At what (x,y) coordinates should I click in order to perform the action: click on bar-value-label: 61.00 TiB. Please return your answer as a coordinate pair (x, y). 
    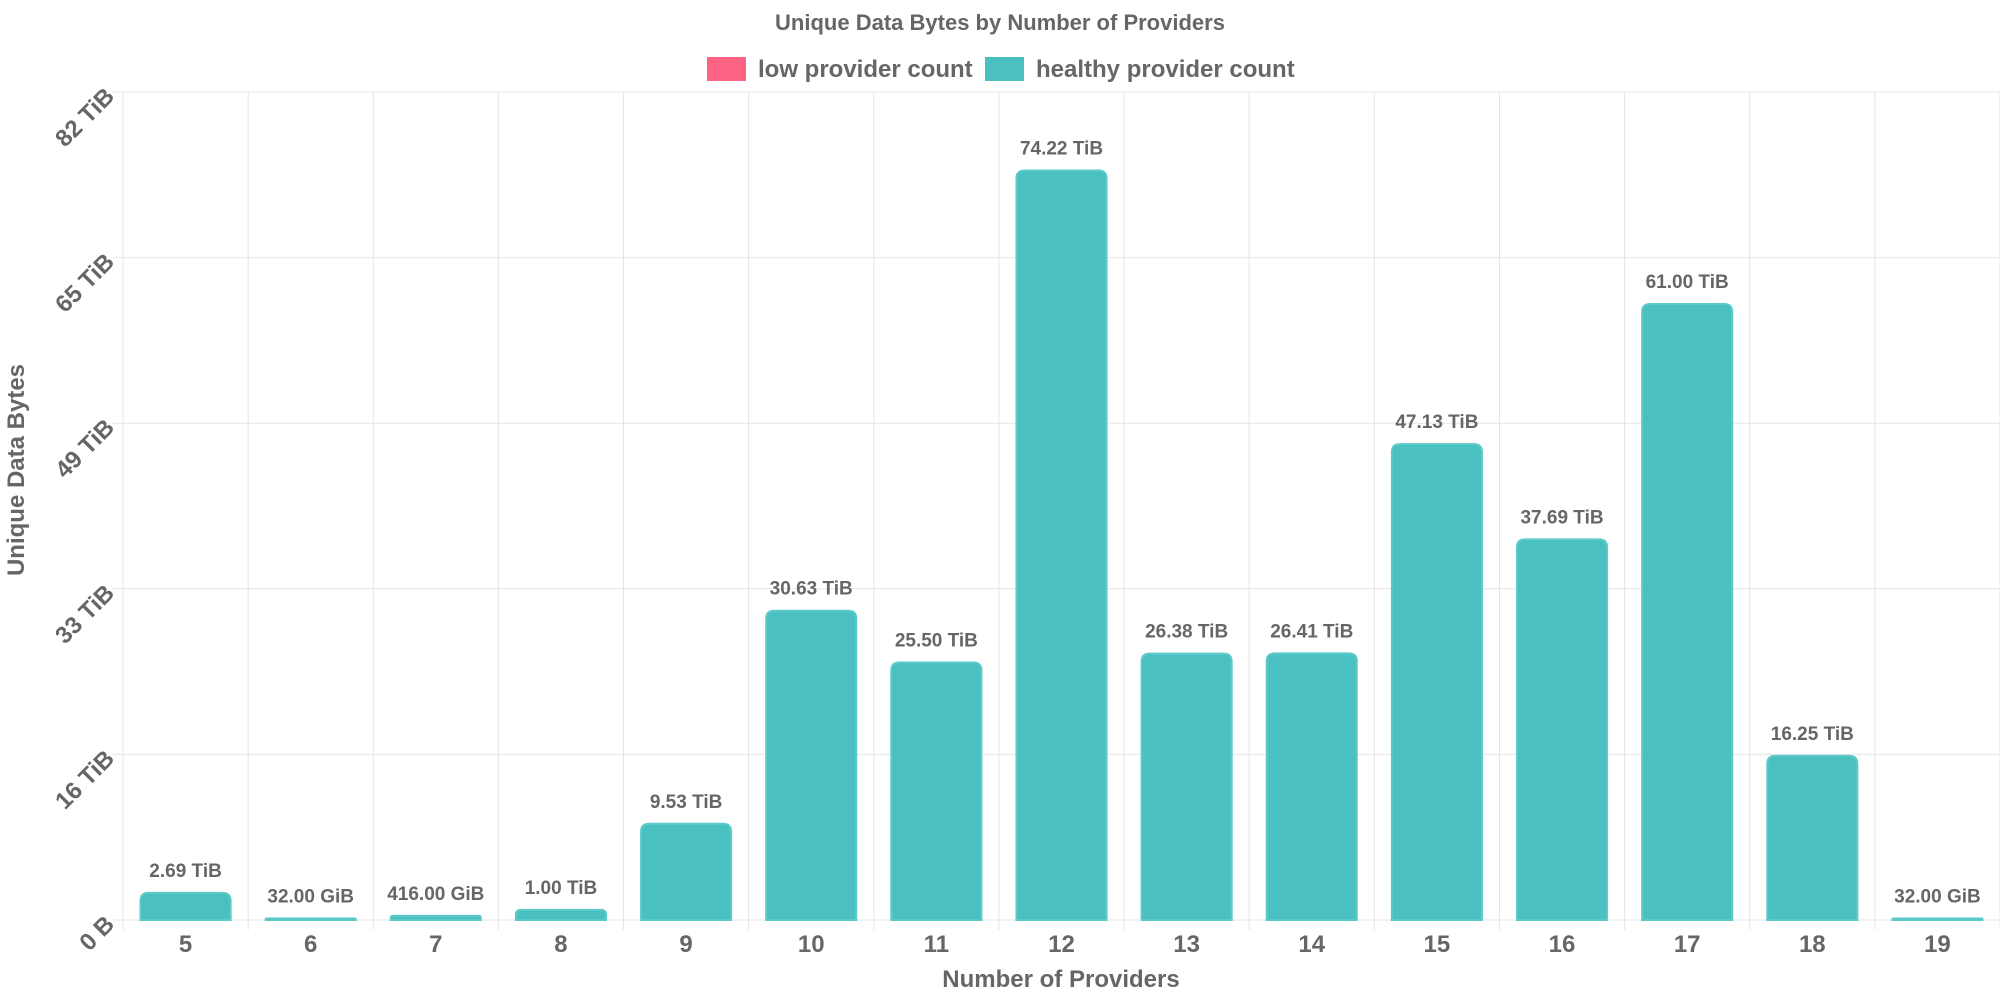
    Looking at the image, I should click on (1687, 282).